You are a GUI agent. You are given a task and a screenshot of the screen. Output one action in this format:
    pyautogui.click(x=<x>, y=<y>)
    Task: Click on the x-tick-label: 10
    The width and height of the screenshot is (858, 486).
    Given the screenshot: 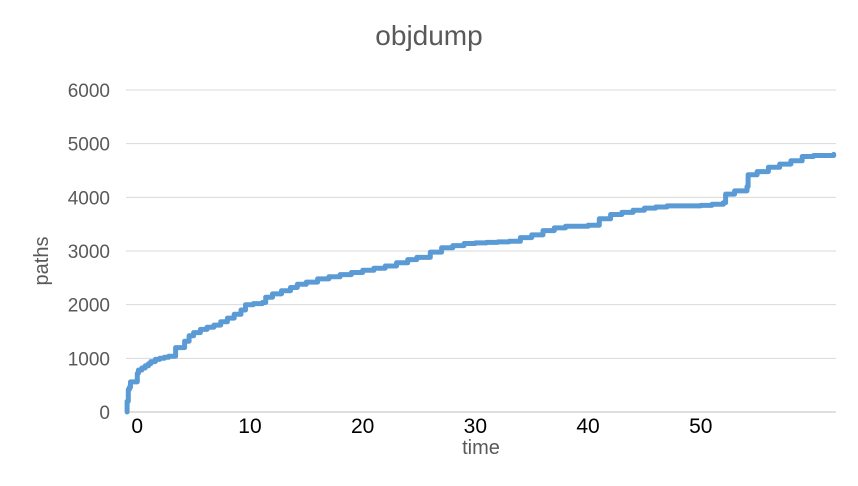 What is the action you would take?
    pyautogui.click(x=249, y=426)
    